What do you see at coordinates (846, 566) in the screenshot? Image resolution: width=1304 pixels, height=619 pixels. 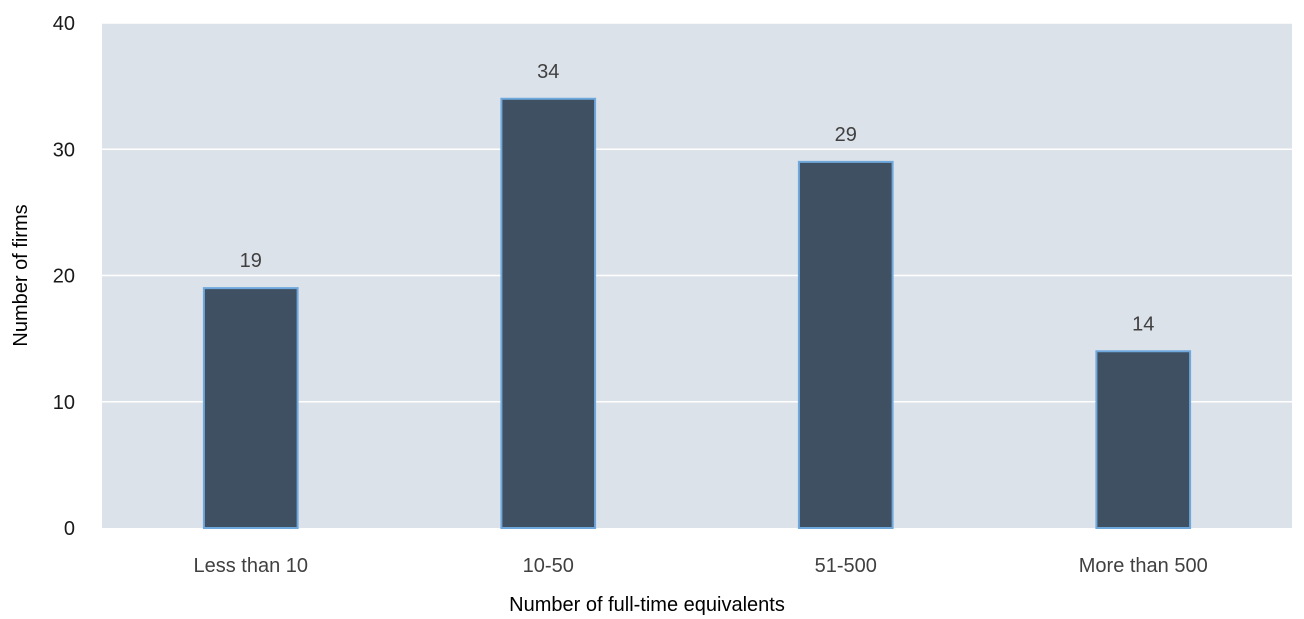 I see `x-tick-label: 51-500` at bounding box center [846, 566].